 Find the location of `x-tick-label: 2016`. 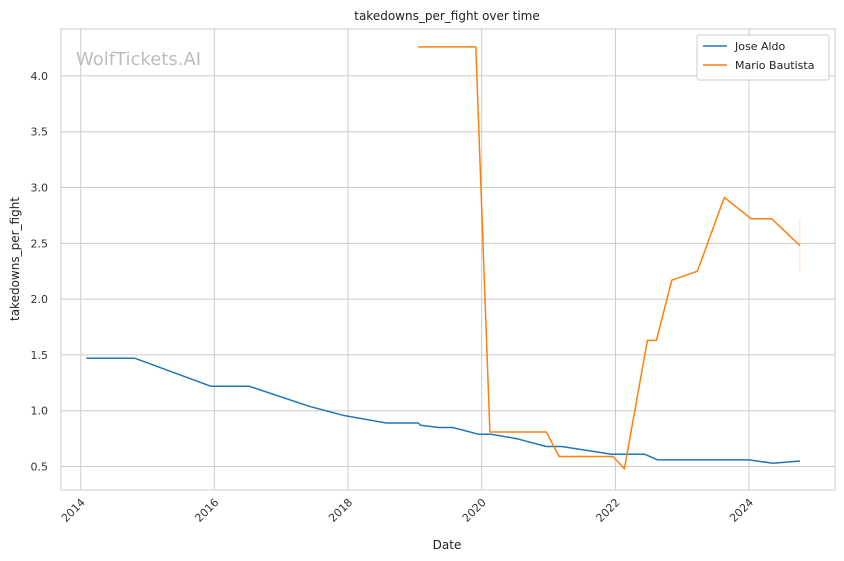

x-tick-label: 2016 is located at coordinates (206, 510).